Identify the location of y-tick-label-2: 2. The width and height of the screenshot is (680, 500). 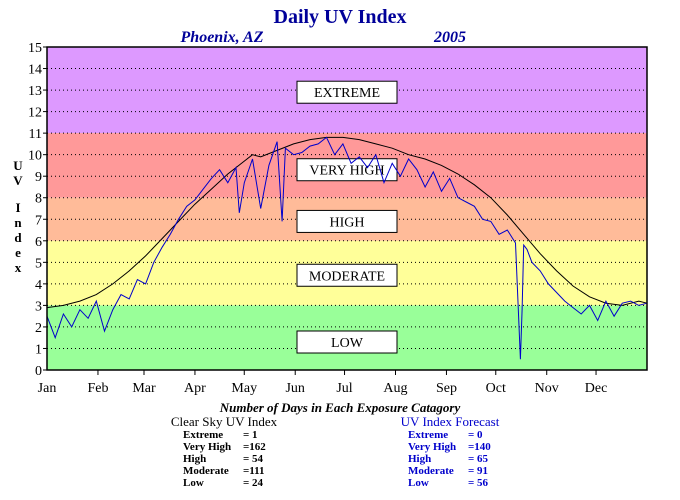
(38, 328).